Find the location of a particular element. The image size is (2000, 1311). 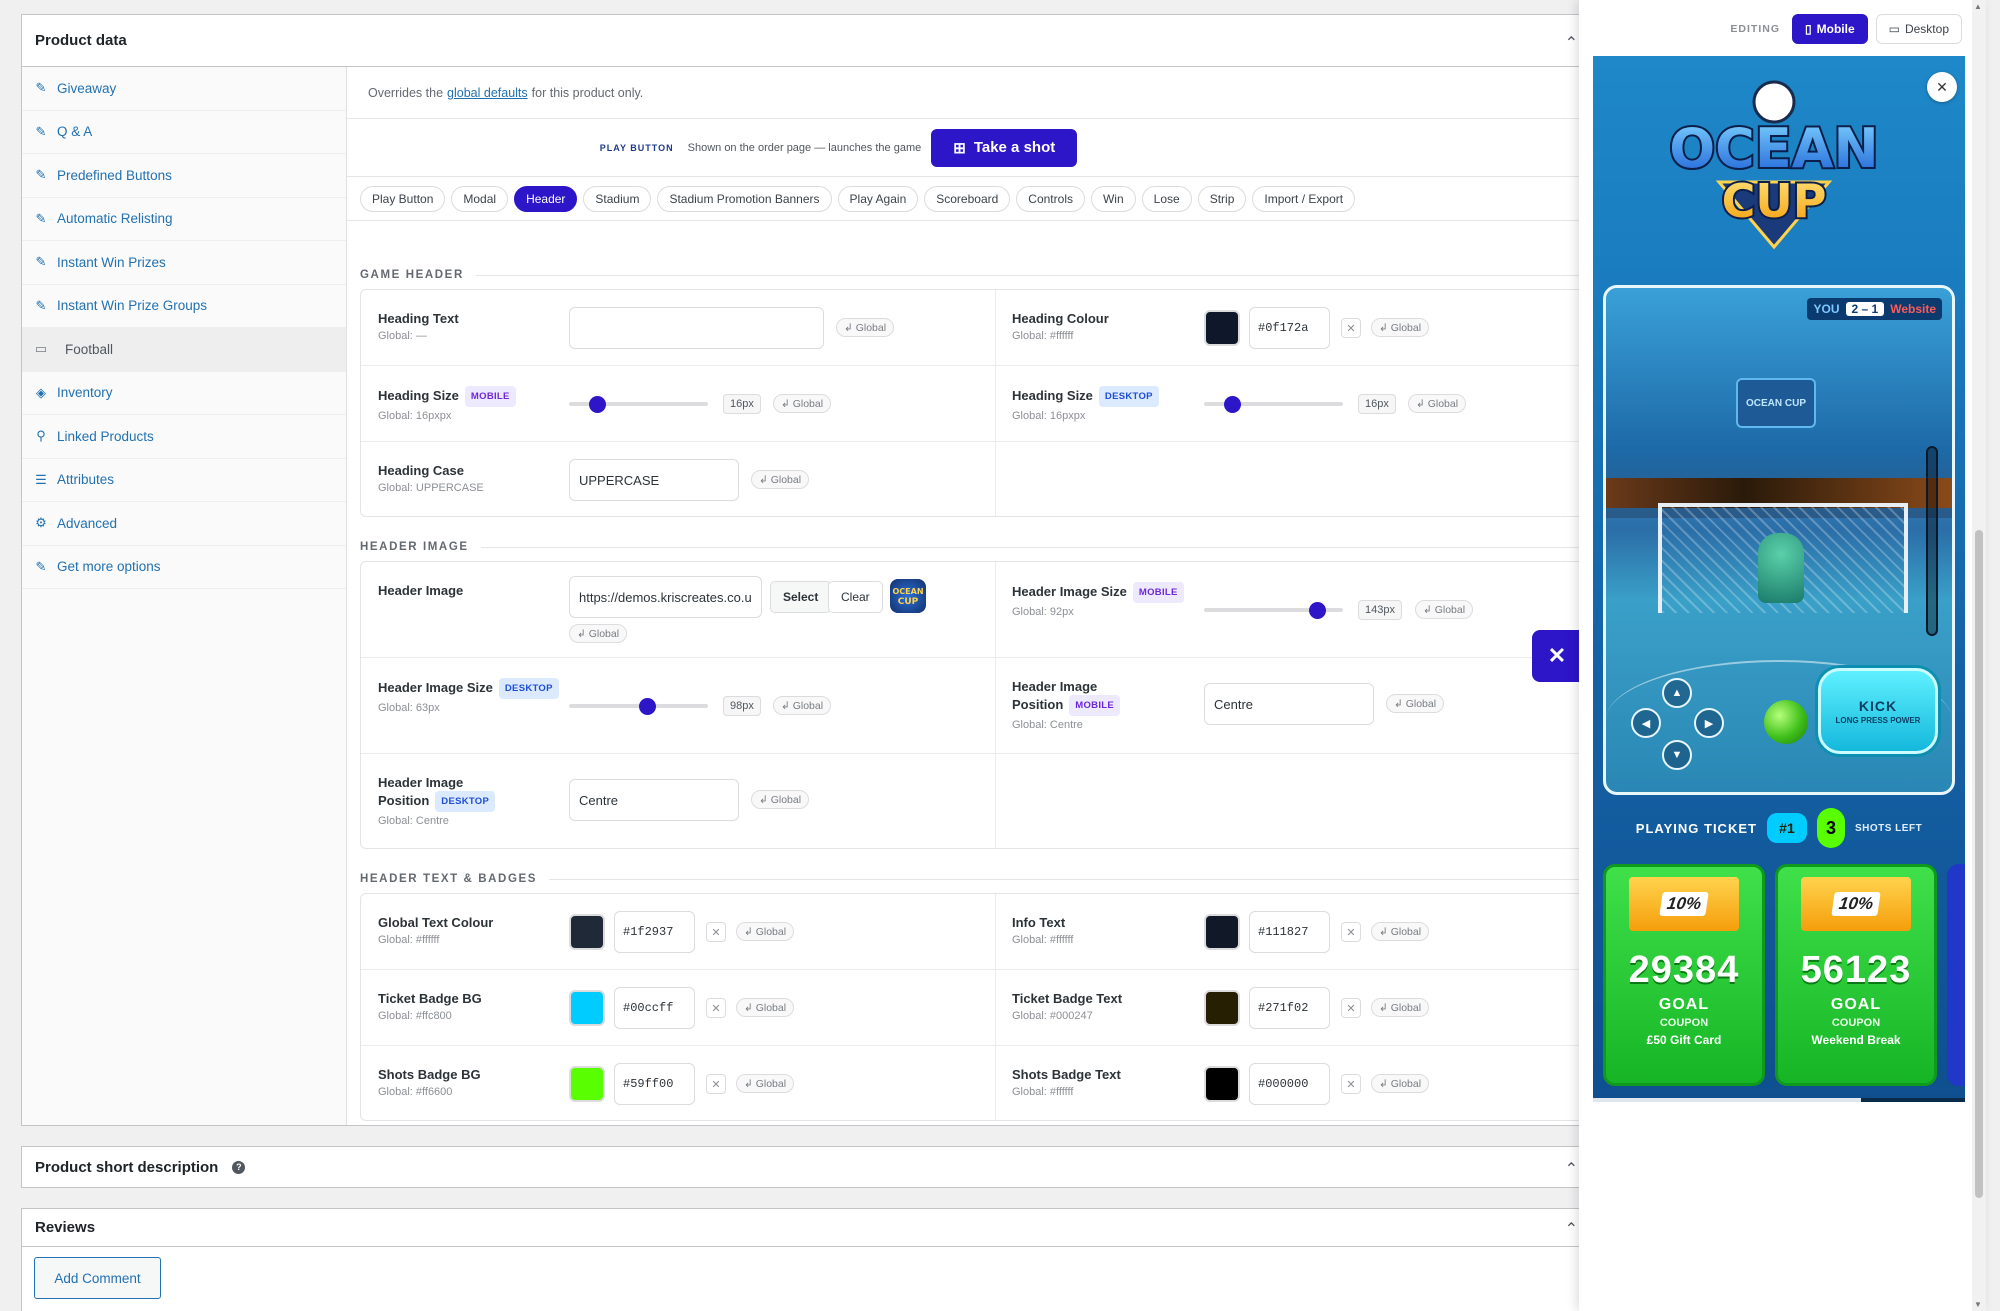

nav-item-instant-win-prize-groups: ✎ Instant Win Prize Groups is located at coordinates (184, 306).